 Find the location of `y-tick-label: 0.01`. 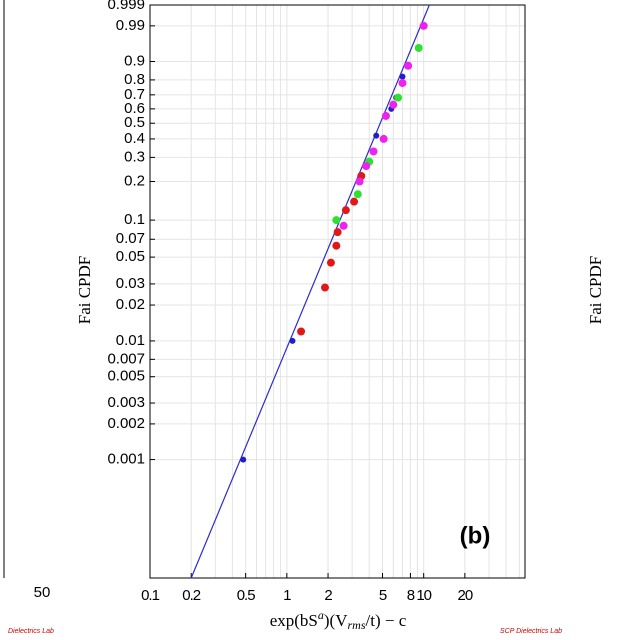

y-tick-label: 0.01 is located at coordinates (130, 340).